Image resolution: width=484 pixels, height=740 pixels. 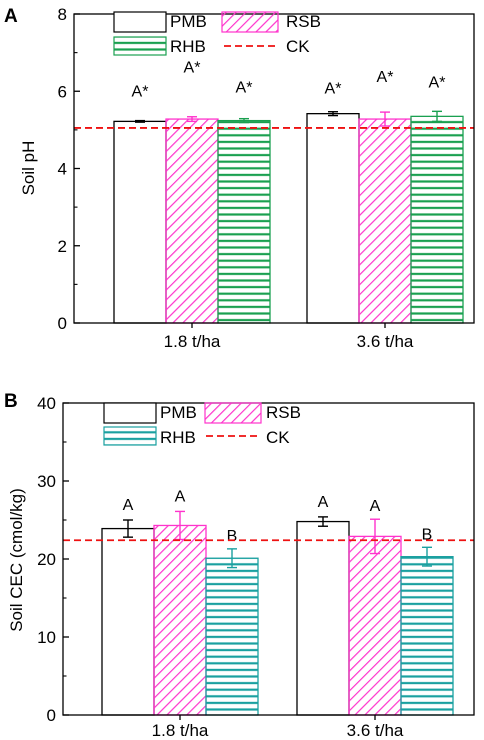 I want to click on y-axis-label: Soil CEC (cmol/kg), so click(x=16, y=560).